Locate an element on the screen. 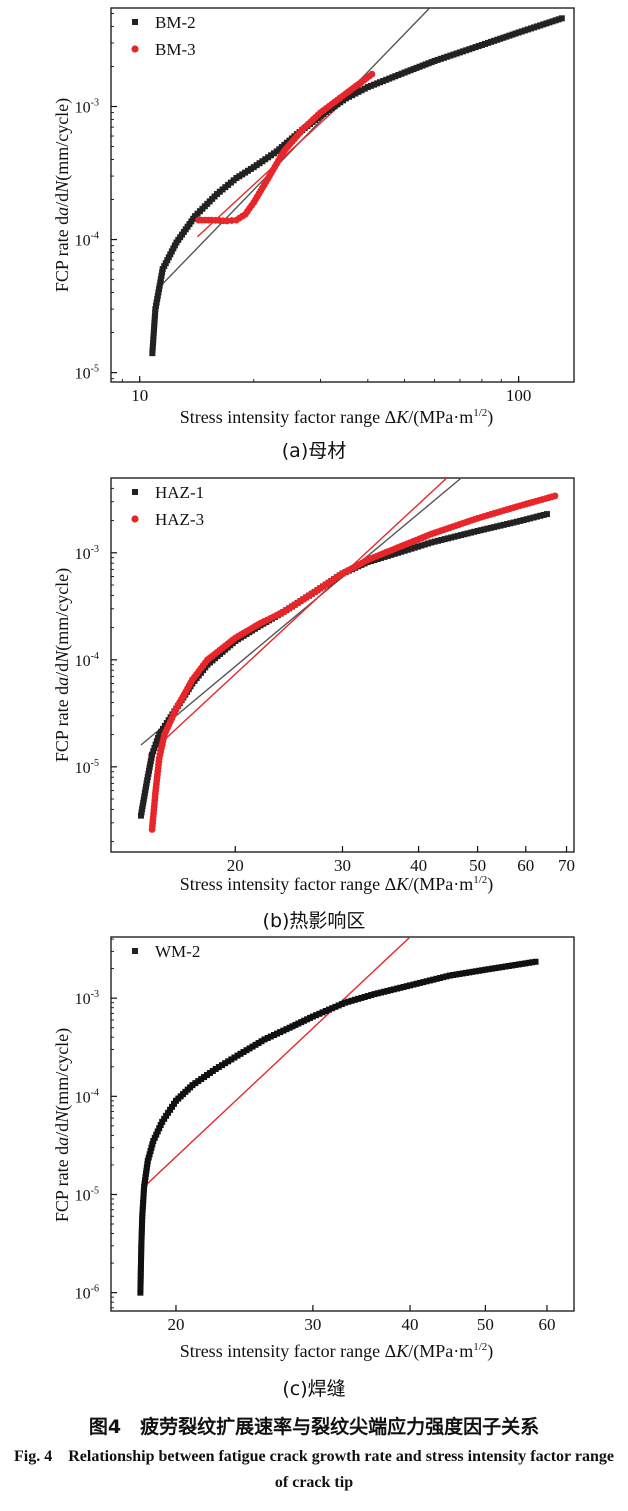 This screenshot has width=628, height=1511. y-tick-label: 10⁻⁶ is located at coordinates (87, 1293).